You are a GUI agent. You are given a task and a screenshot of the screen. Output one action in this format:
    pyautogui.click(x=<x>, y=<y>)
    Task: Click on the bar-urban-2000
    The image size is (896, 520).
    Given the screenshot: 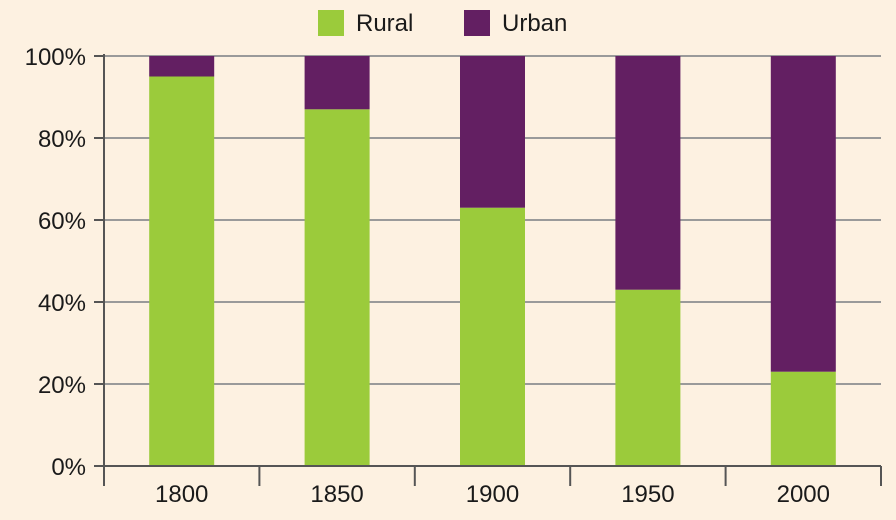 What is the action you would take?
    pyautogui.click(x=803, y=214)
    